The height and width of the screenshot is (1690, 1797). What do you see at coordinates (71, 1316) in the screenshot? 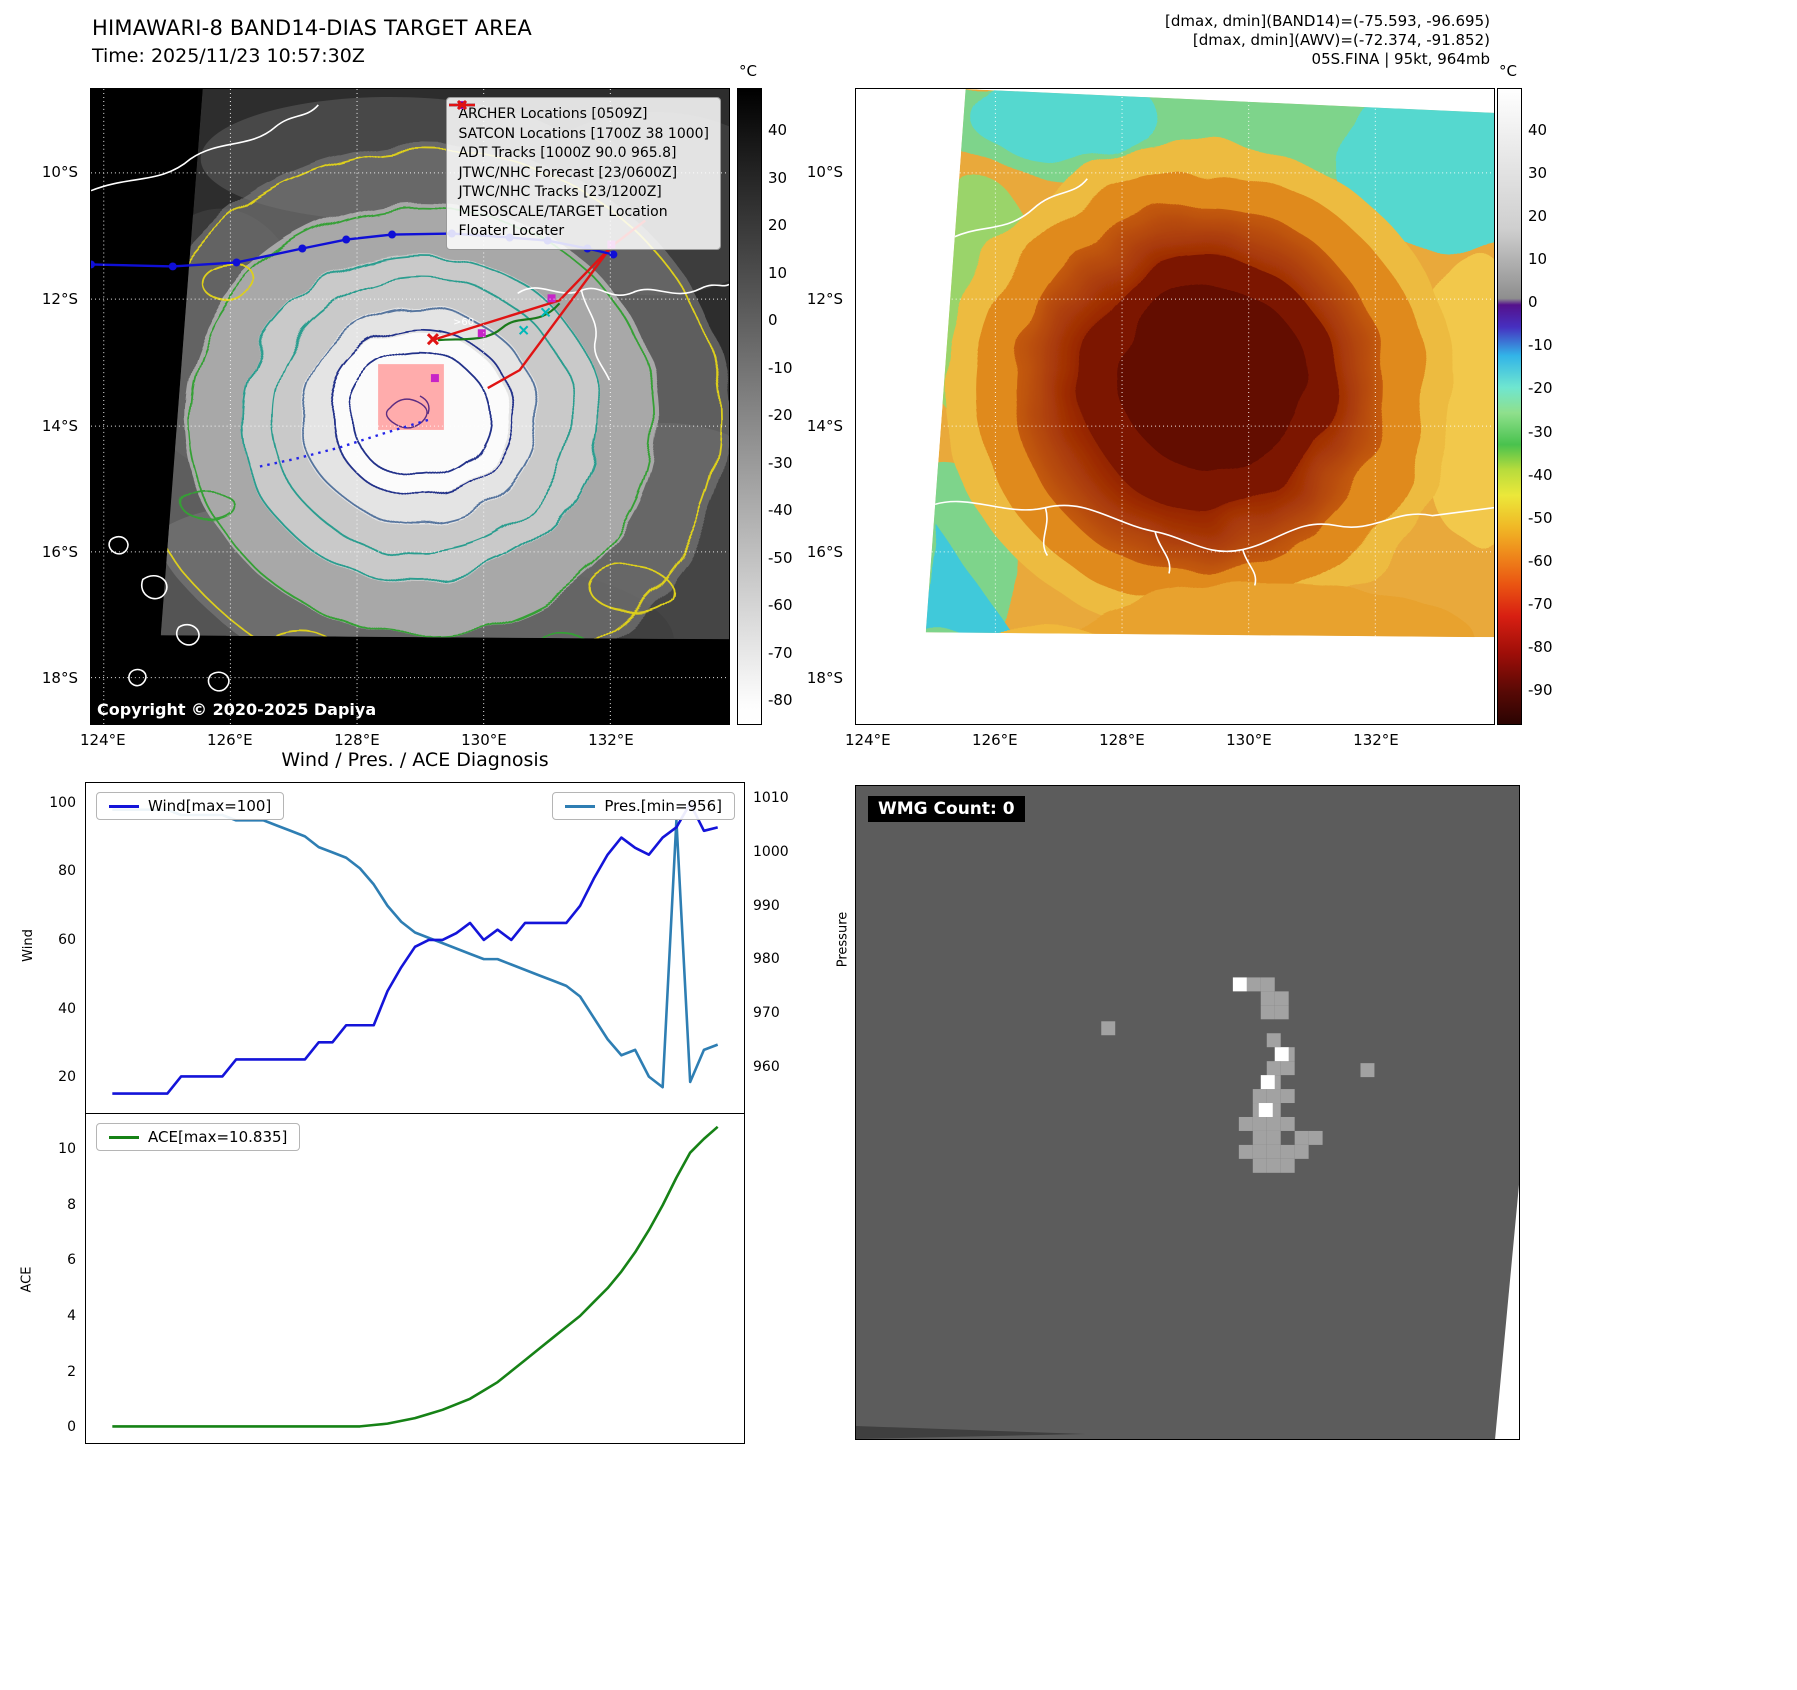
I see `chart-tick-label: 4` at bounding box center [71, 1316].